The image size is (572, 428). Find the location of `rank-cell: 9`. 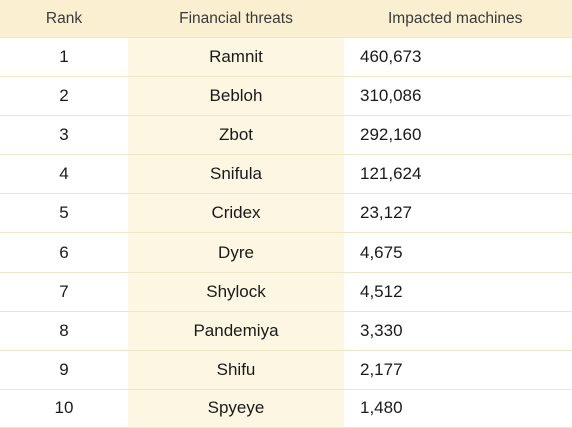

rank-cell: 9 is located at coordinates (64, 369).